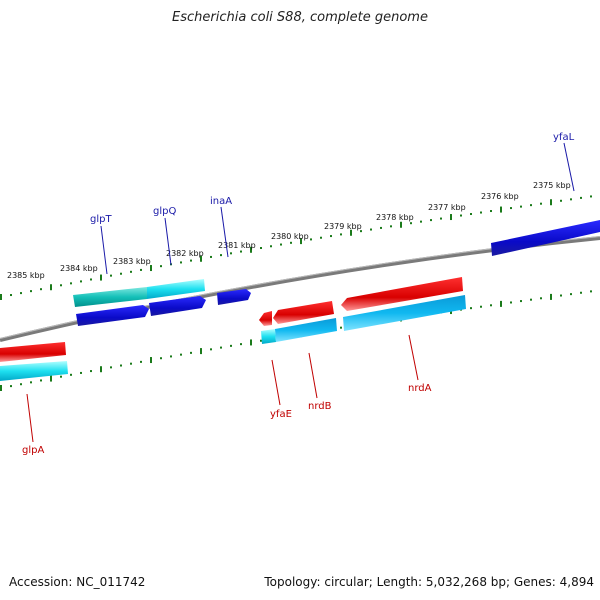  I want to click on cds-glpA, so click(34, 371).